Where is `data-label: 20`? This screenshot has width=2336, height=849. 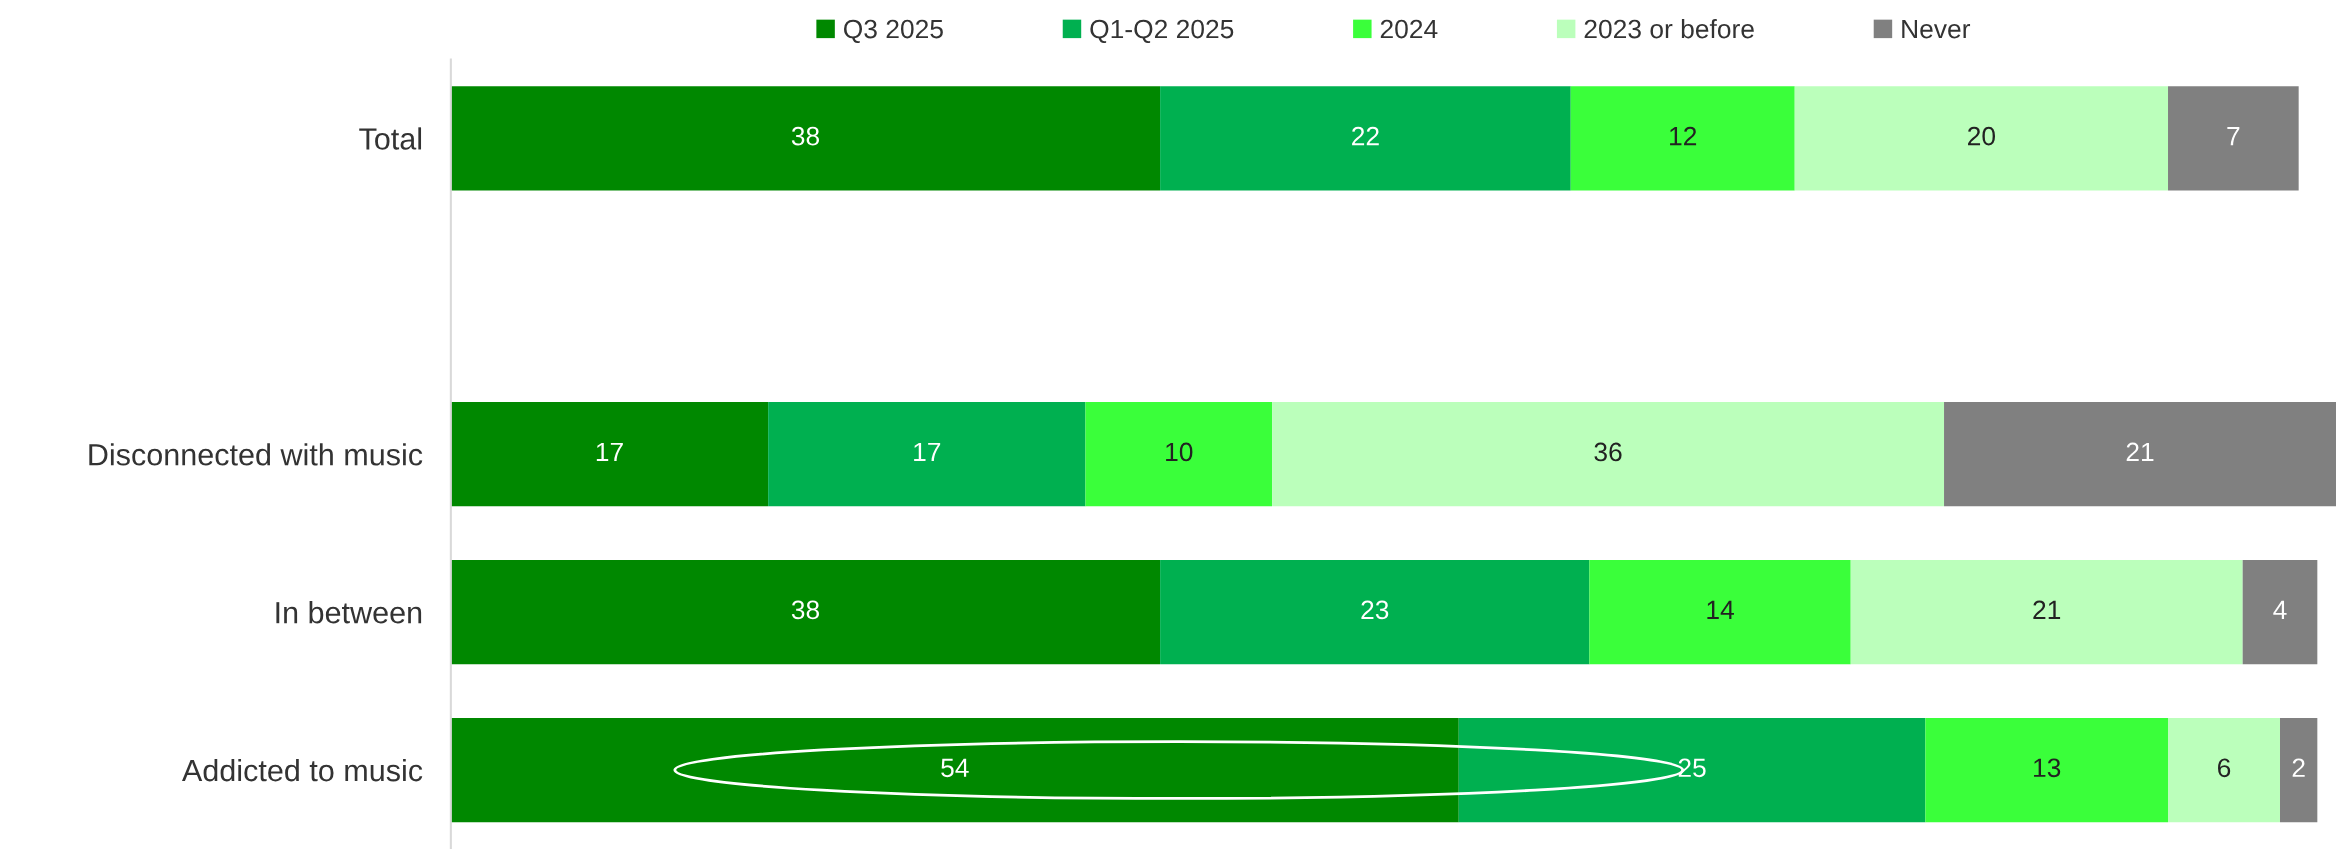 data-label: 20 is located at coordinates (1982, 136).